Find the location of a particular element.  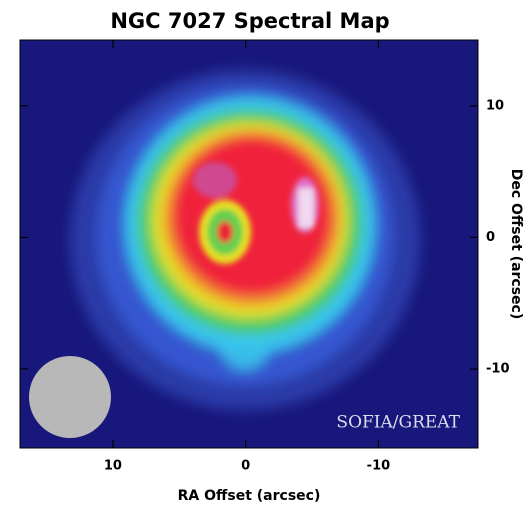

chart-title: NGC 7027 Spectral Map is located at coordinates (249, 21).